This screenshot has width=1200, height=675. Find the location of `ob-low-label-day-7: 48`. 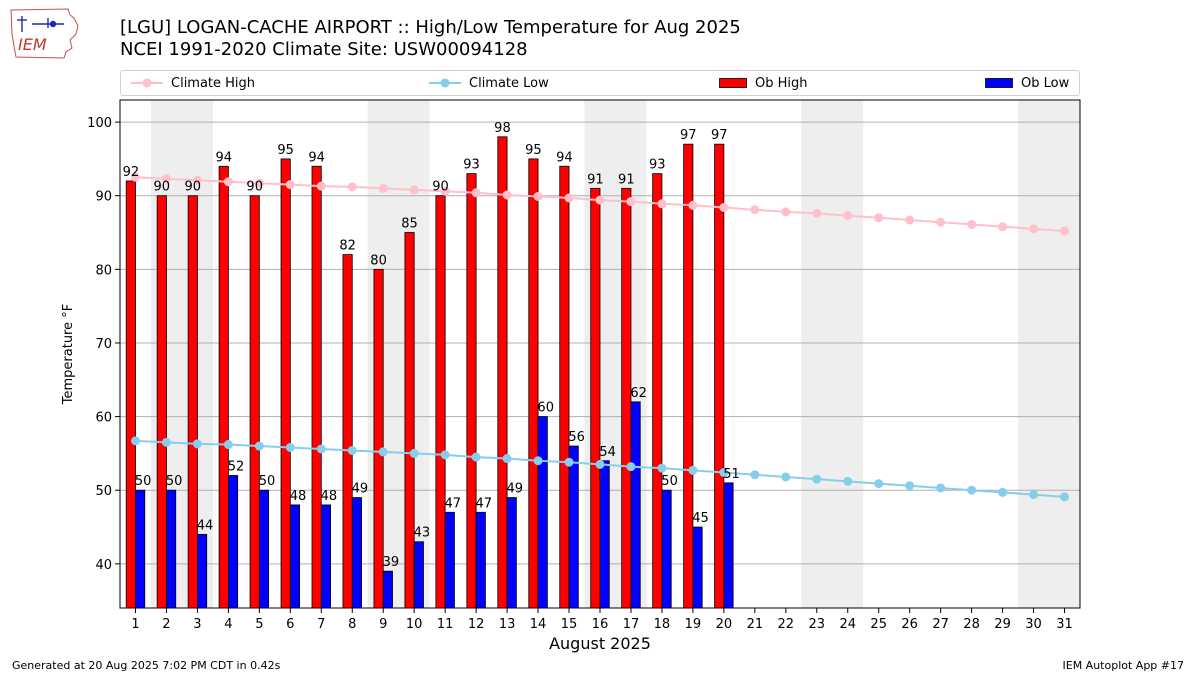

ob-low-label-day-7: 48 is located at coordinates (329, 496).